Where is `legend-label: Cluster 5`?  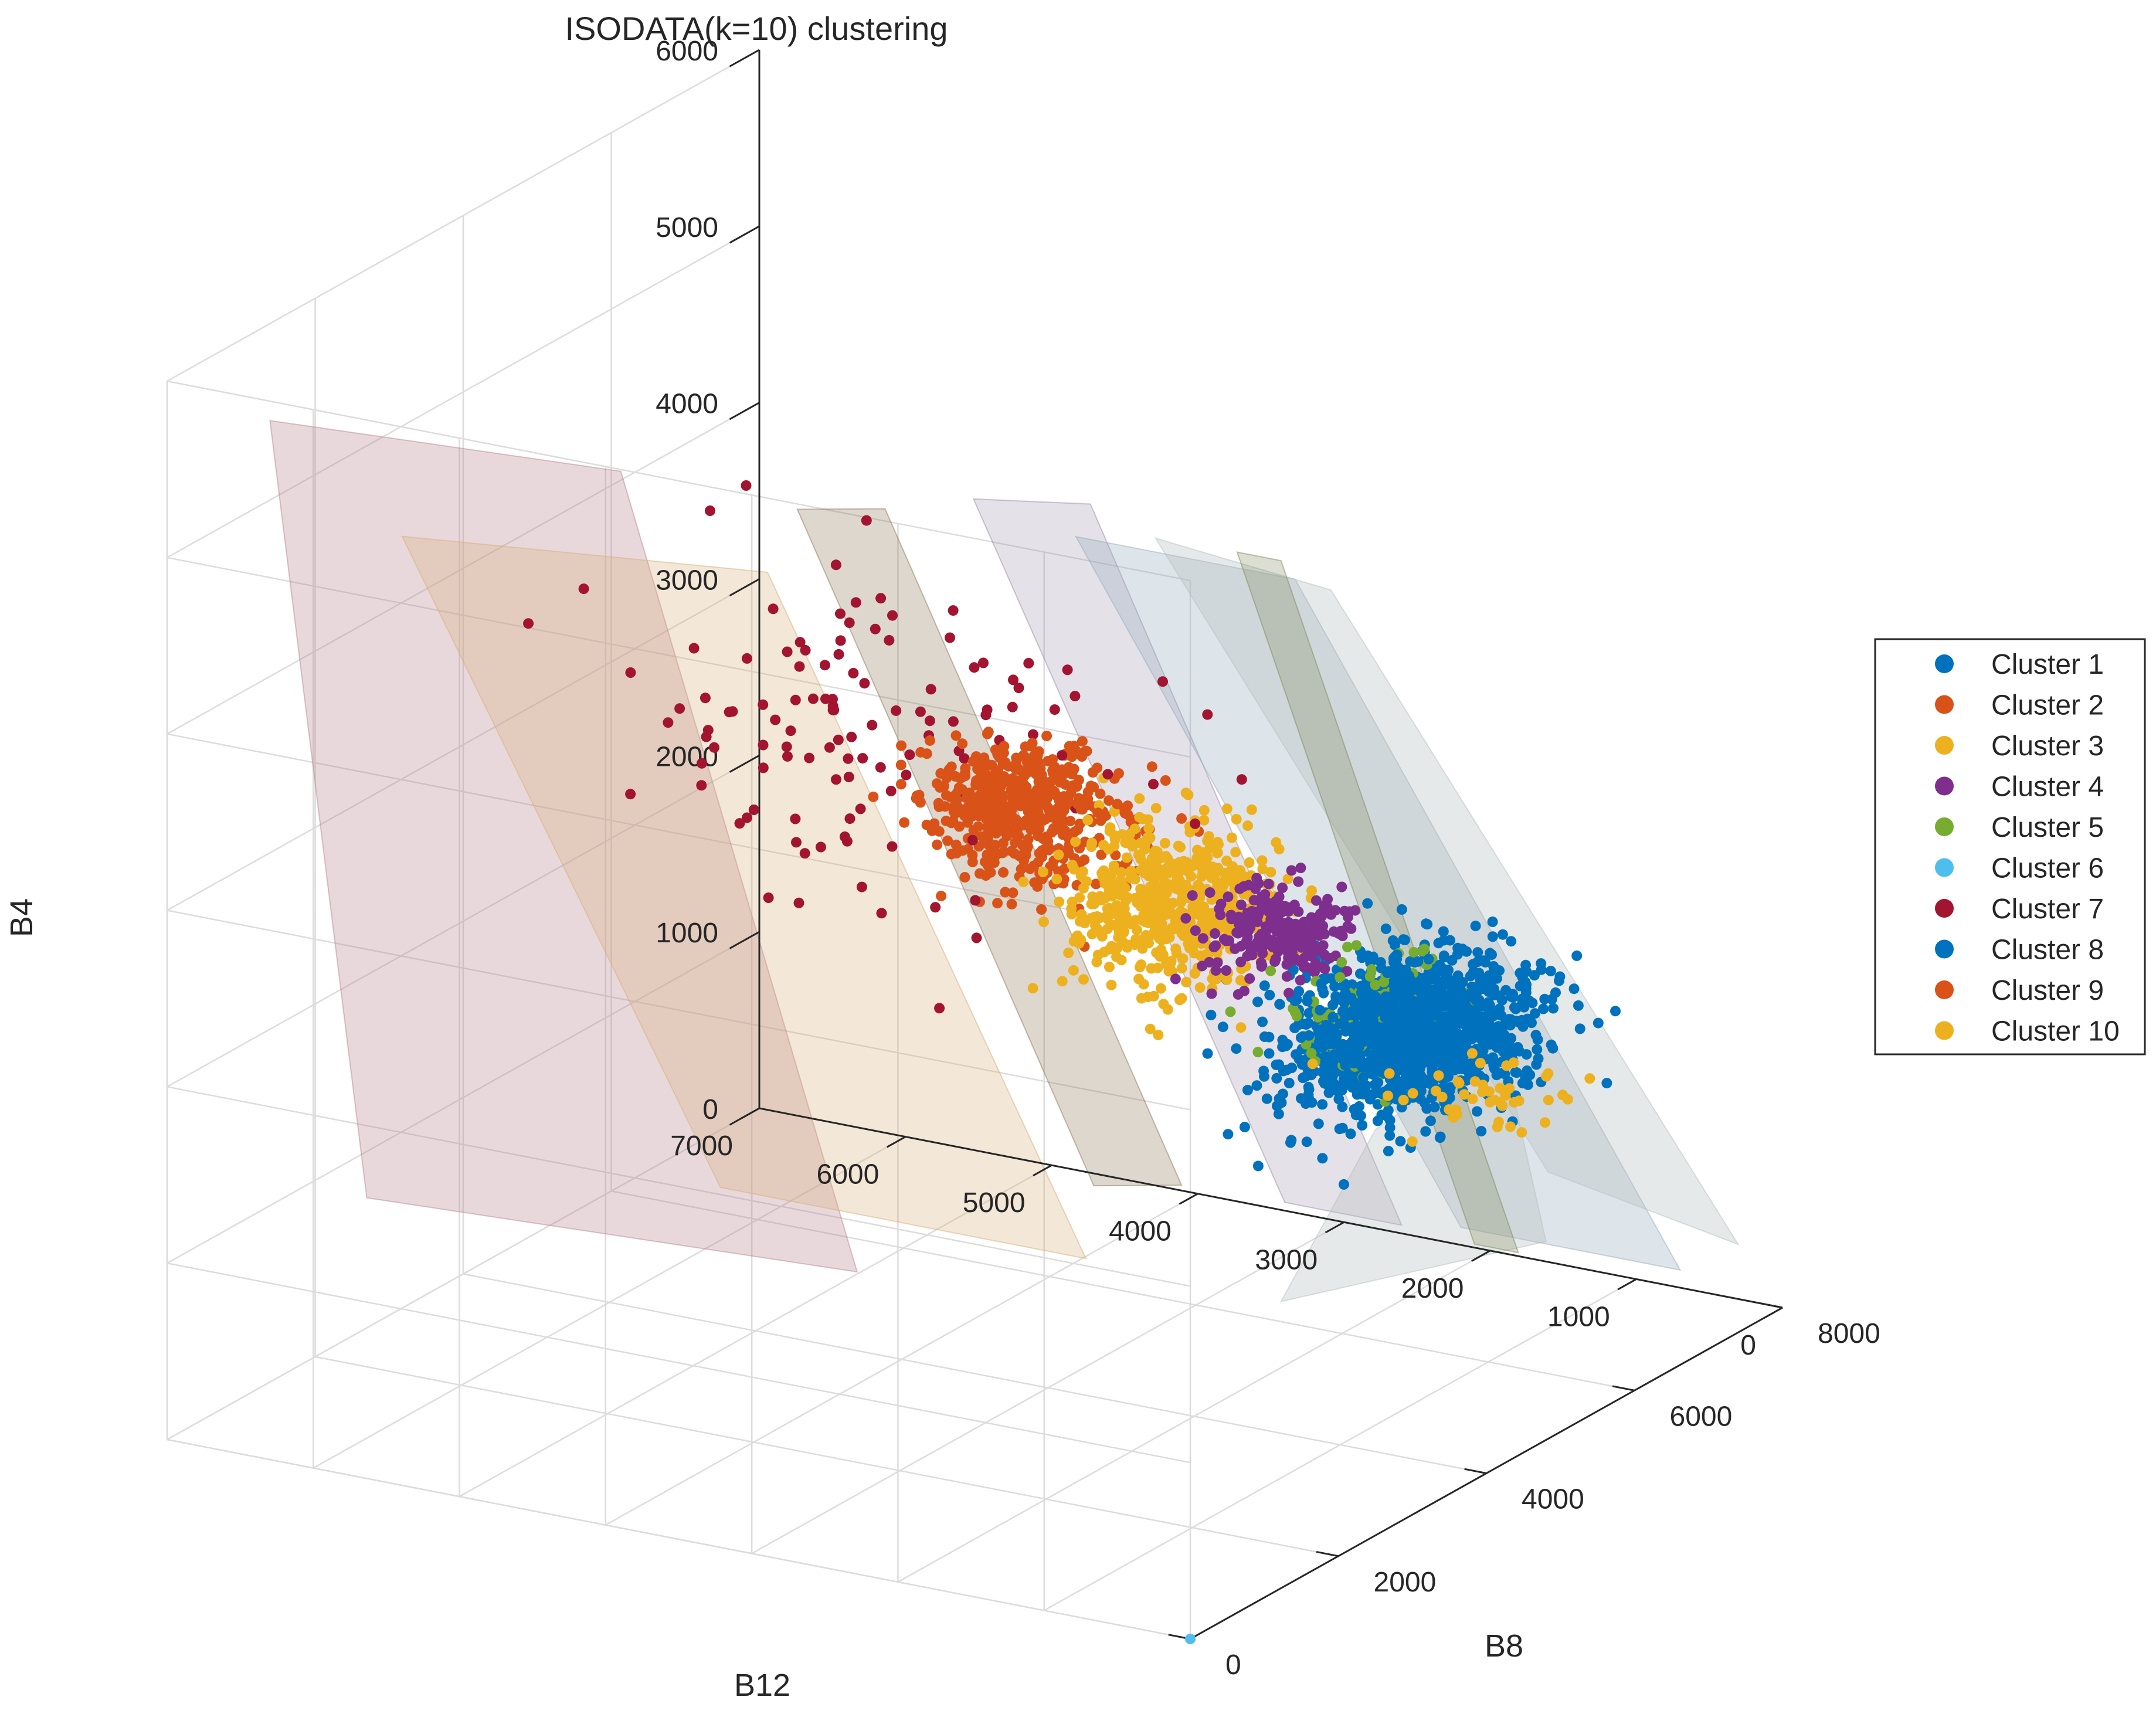 legend-label: Cluster 5 is located at coordinates (2047, 827).